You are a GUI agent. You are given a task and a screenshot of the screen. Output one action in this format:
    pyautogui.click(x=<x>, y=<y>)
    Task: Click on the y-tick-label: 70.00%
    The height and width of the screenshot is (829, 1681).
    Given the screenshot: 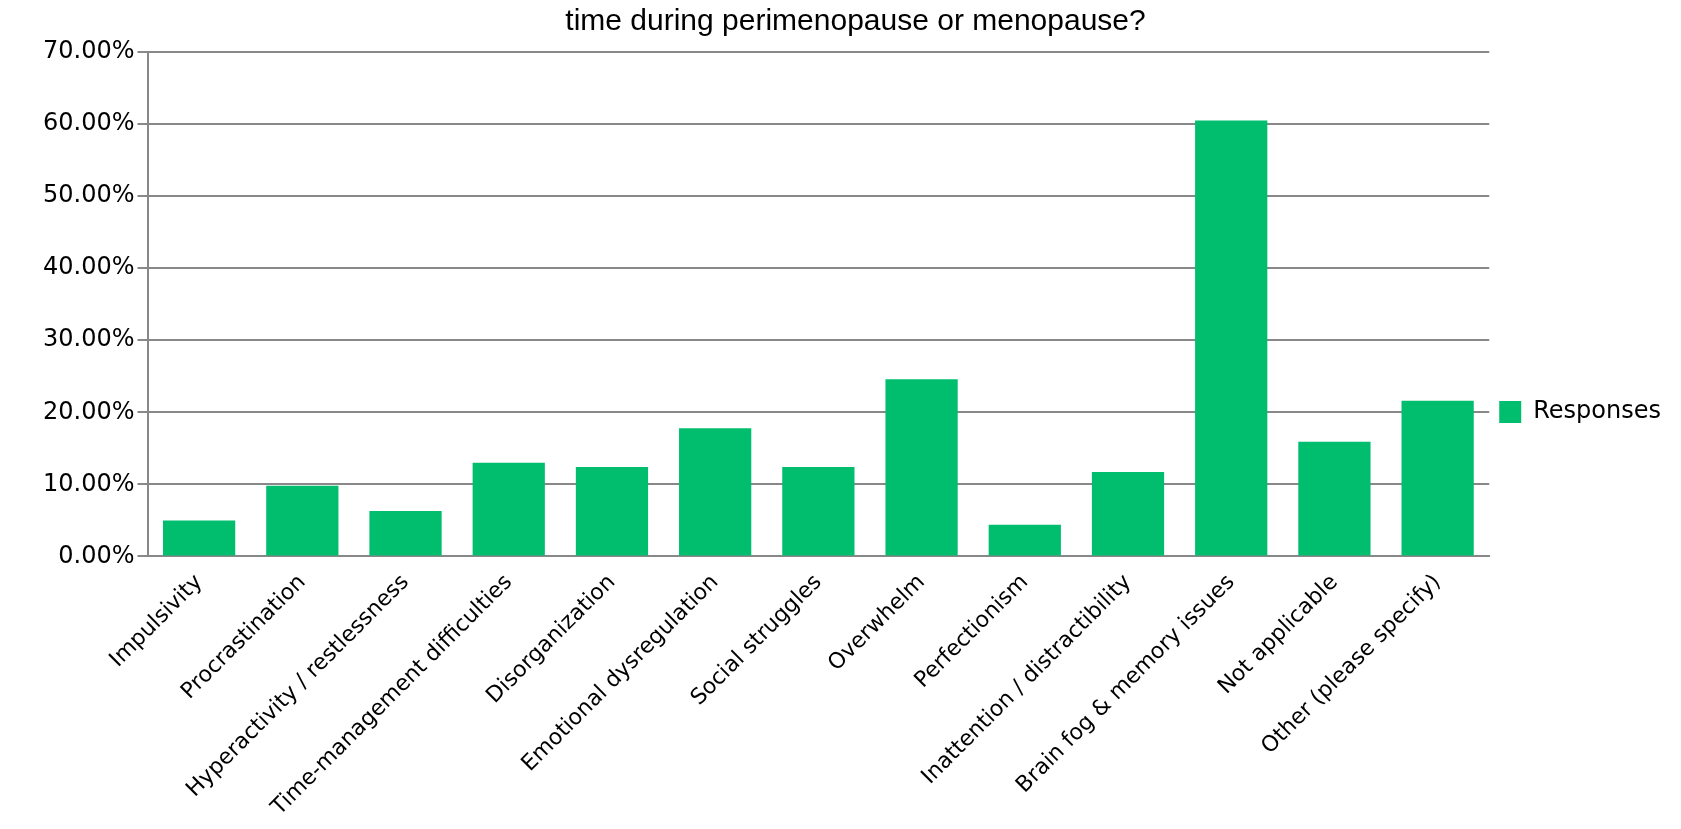 What is the action you would take?
    pyautogui.click(x=89, y=50)
    